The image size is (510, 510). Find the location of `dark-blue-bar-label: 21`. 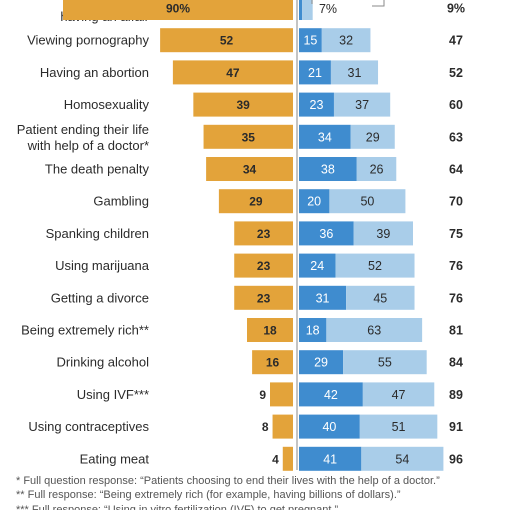

dark-blue-bar-label: 21 is located at coordinates (315, 73).